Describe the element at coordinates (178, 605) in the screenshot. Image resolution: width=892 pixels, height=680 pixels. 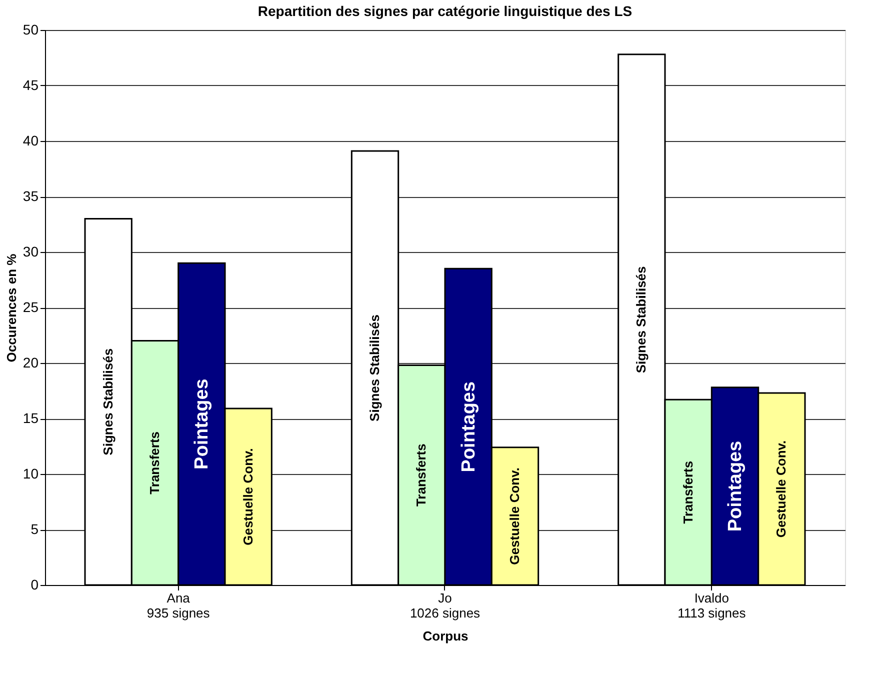
I see `x-tick-label: Ana 935 signes` at that location.